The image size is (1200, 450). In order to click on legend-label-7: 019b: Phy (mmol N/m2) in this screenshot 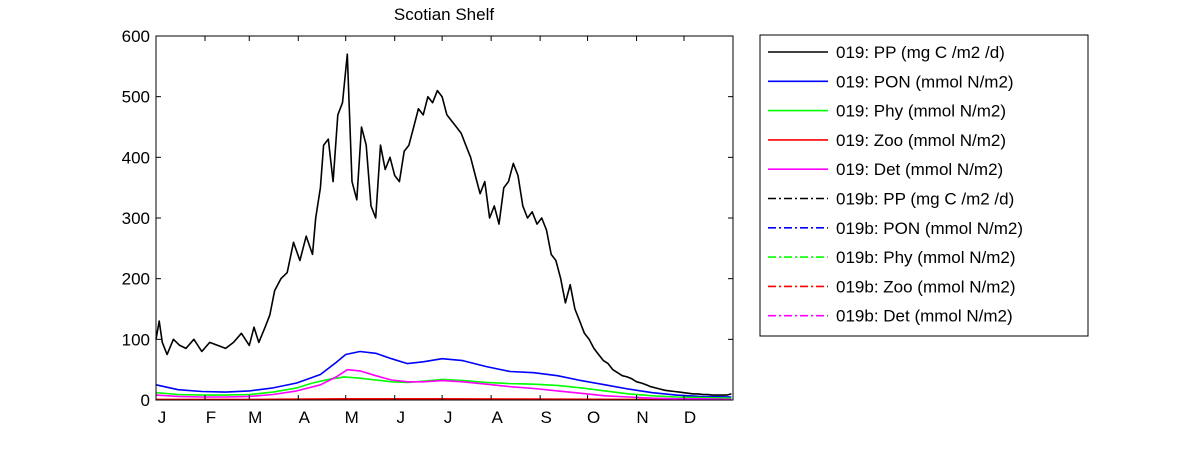, I will do `click(926, 257)`.